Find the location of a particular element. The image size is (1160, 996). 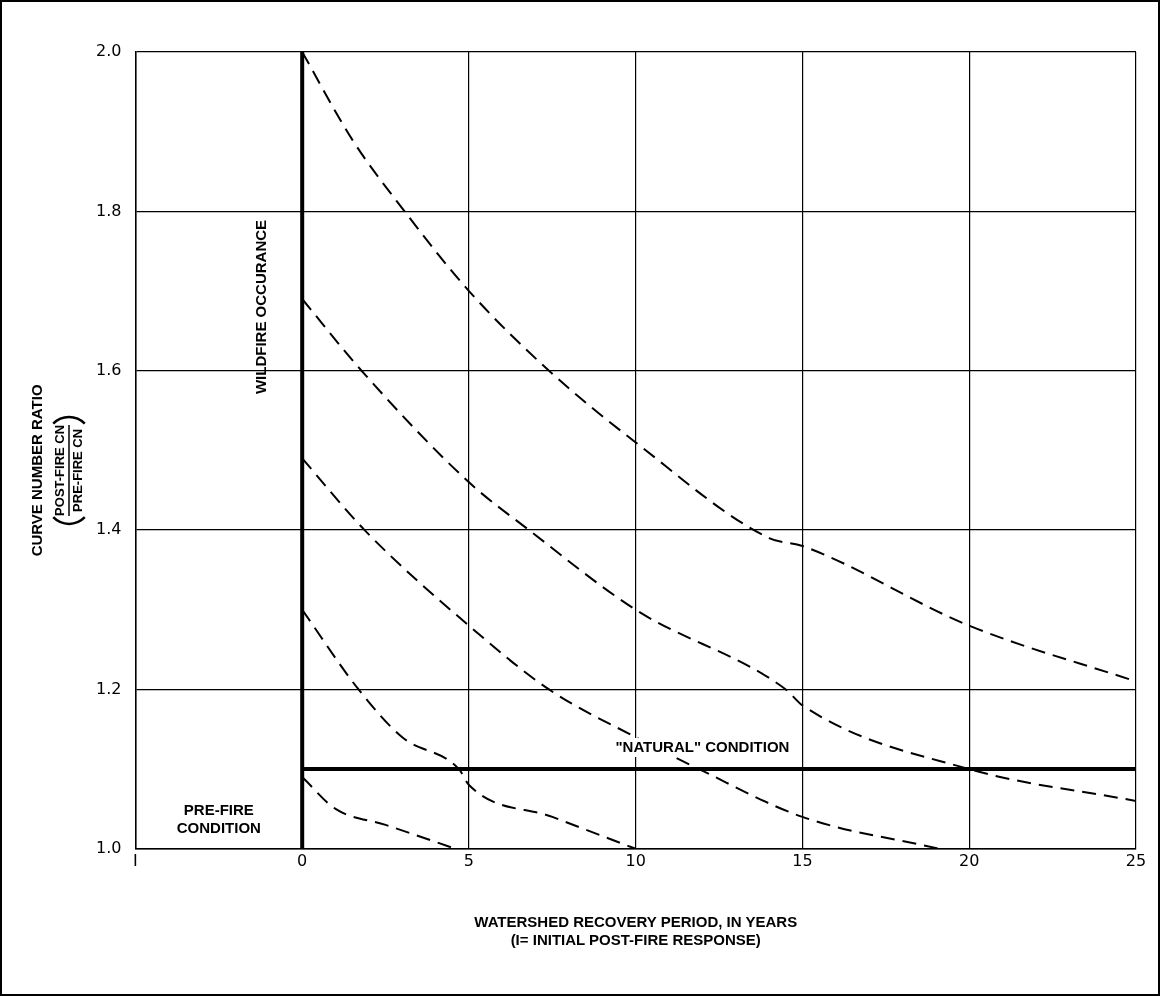

x-tick-label: 20 is located at coordinates (969, 860).